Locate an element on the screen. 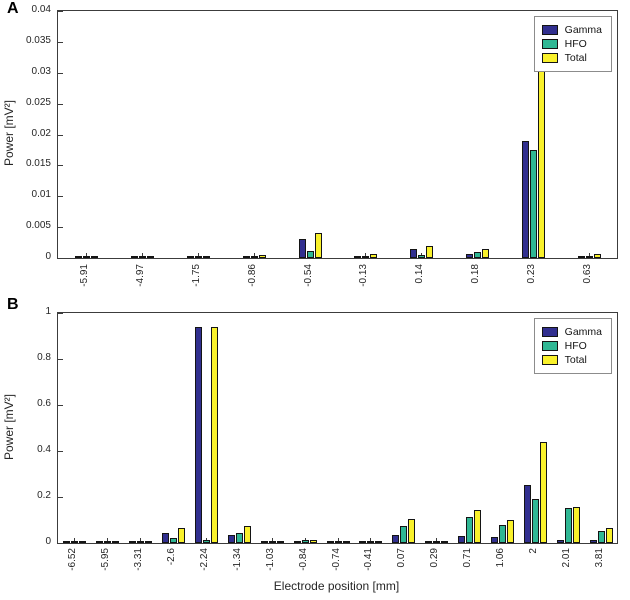 The width and height of the screenshot is (630, 600). y-tick-label: 1 is located at coordinates (48, 311).